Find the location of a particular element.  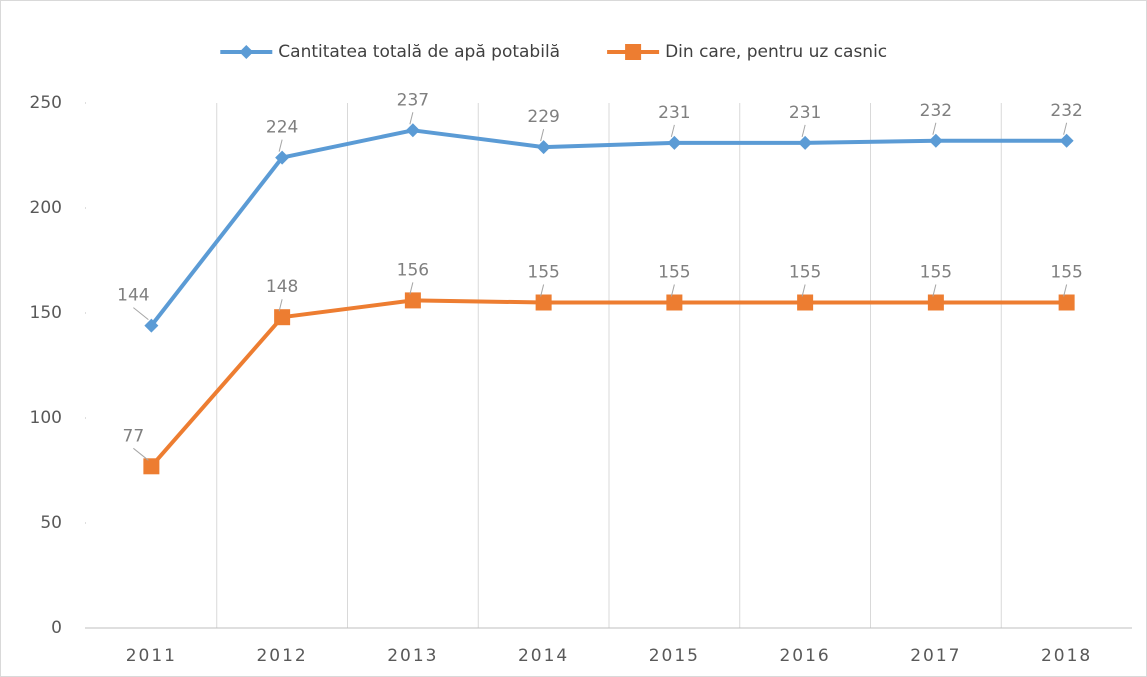

data-label: 144 is located at coordinates (133, 296).